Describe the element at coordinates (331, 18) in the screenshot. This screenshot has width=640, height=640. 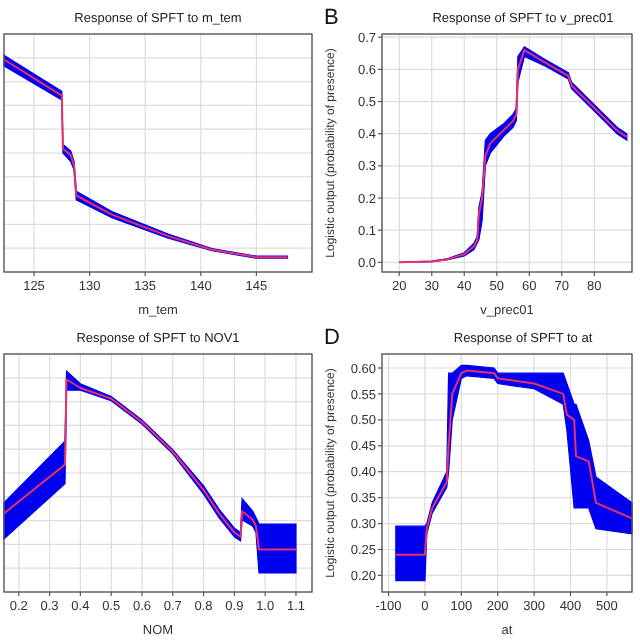
I see `text: B` at that location.